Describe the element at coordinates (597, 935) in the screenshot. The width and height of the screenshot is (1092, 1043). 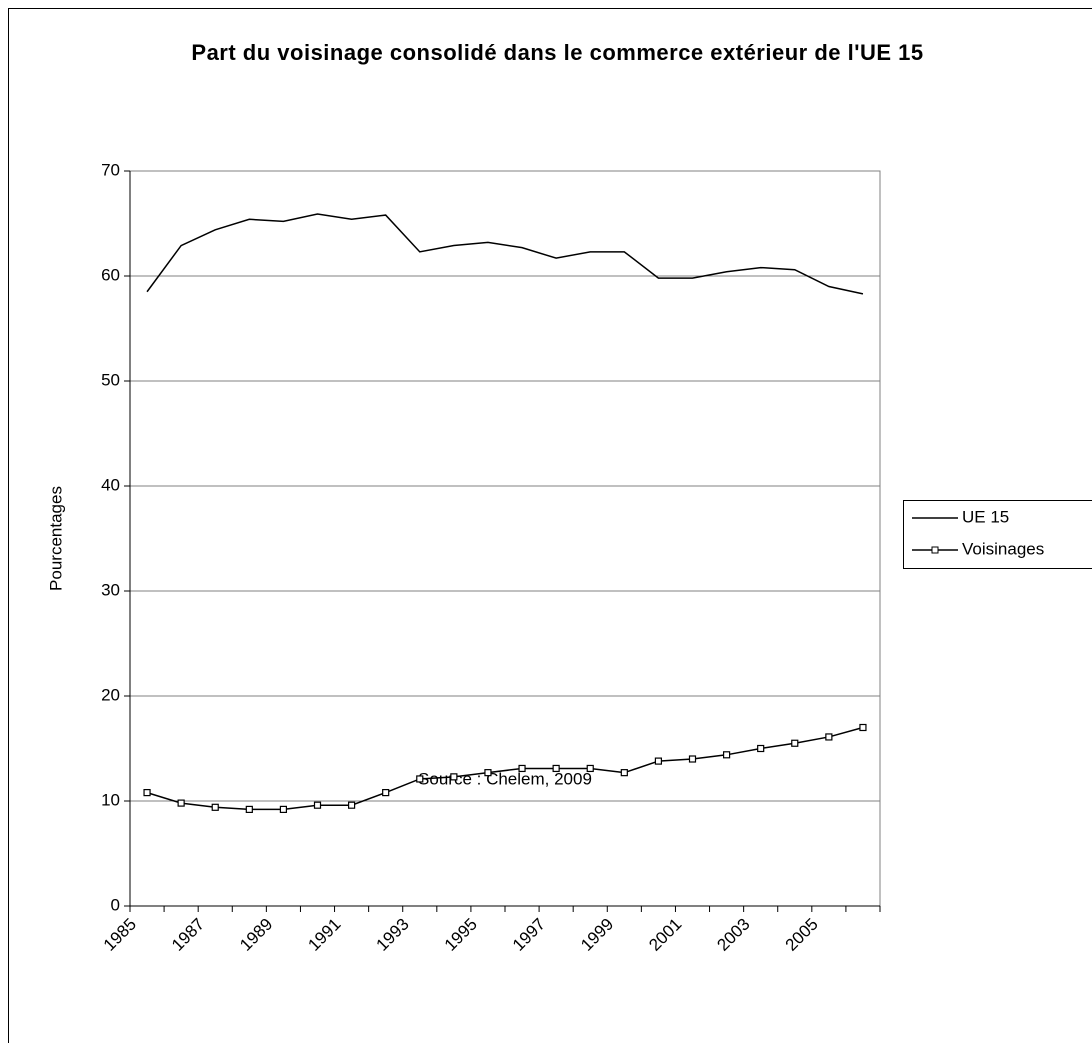
I see `x-tick-label: 1999` at that location.